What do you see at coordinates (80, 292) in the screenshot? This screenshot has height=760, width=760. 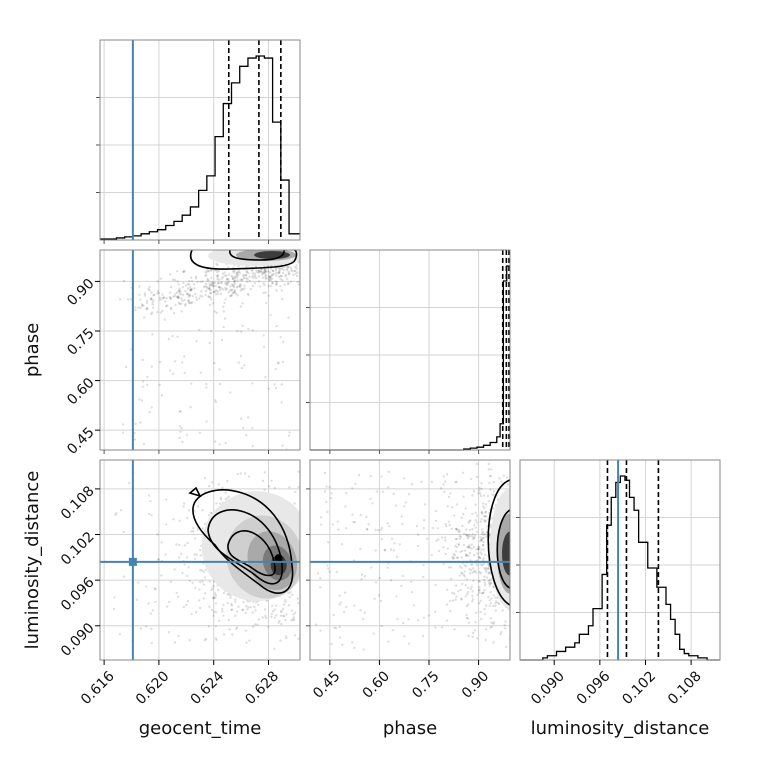 I see `y-tick-label-phase: 0.90` at bounding box center [80, 292].